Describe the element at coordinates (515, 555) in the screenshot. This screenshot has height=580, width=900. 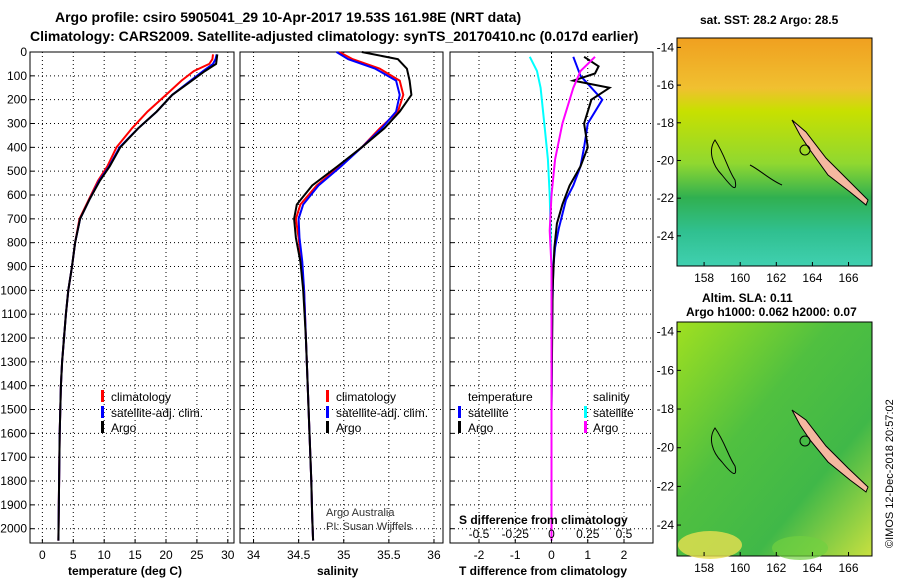
I see `x-tick-label: -1` at that location.